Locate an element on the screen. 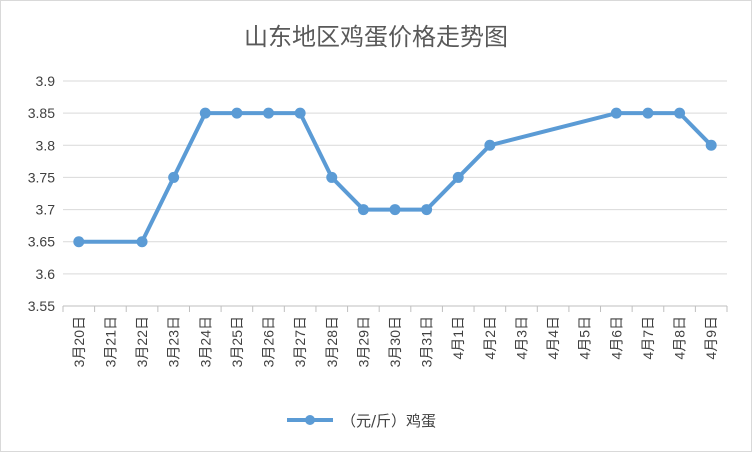 This screenshot has height=452, width=752. chart-title: 山东地区鸡蛋价格走势图 is located at coordinates (376, 37).